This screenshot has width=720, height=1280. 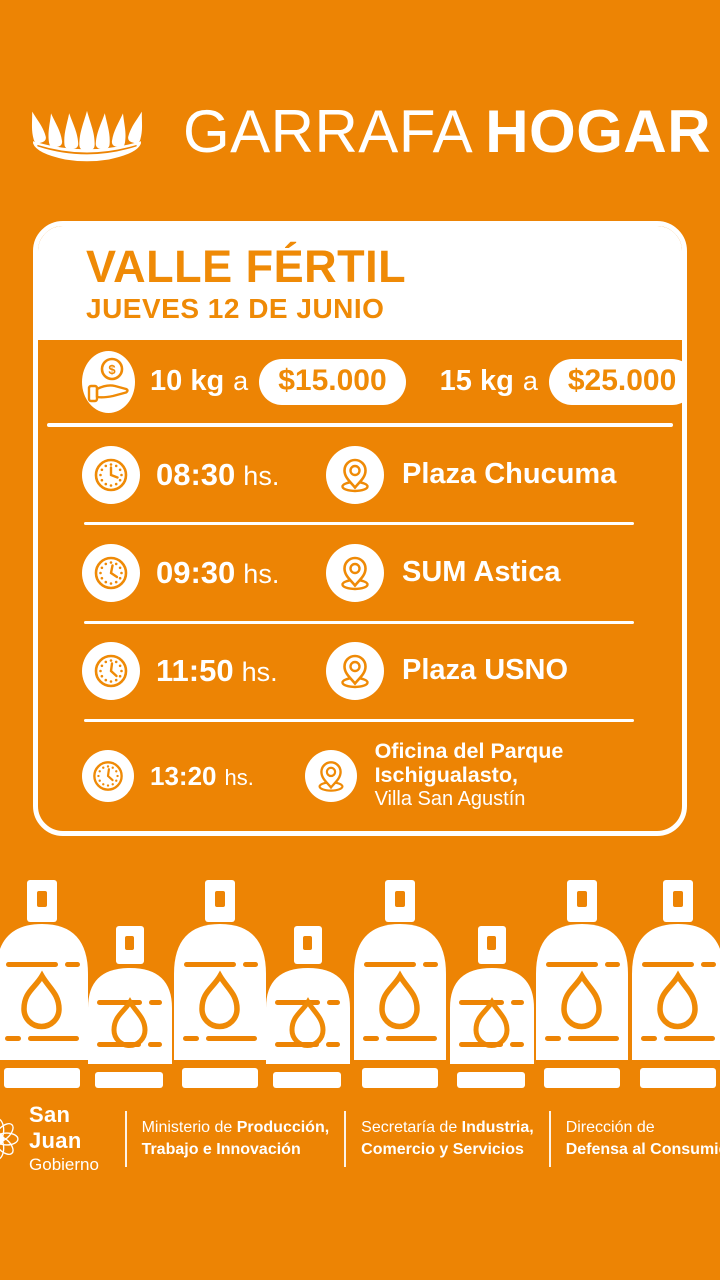 I want to click on brand-header: GARRAFA HOGAR, so click(x=360, y=131).